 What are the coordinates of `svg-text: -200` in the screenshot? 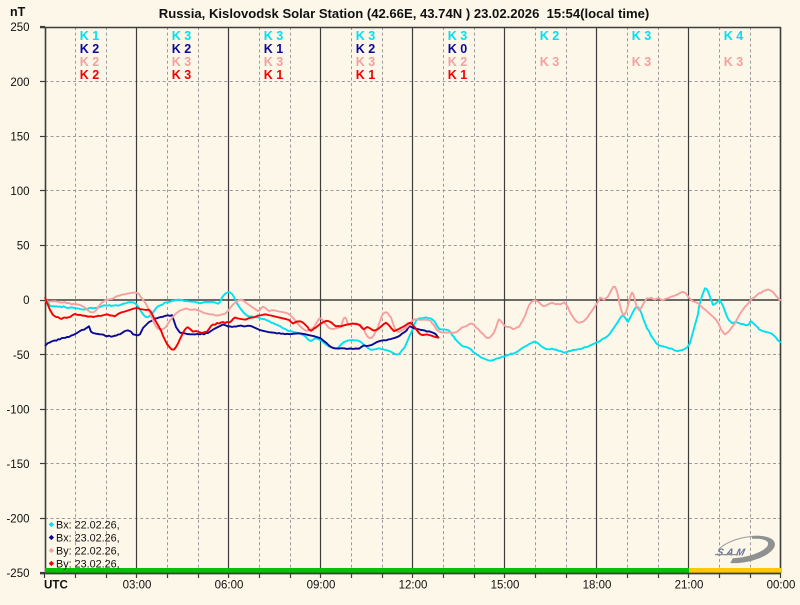 It's located at (17, 520).